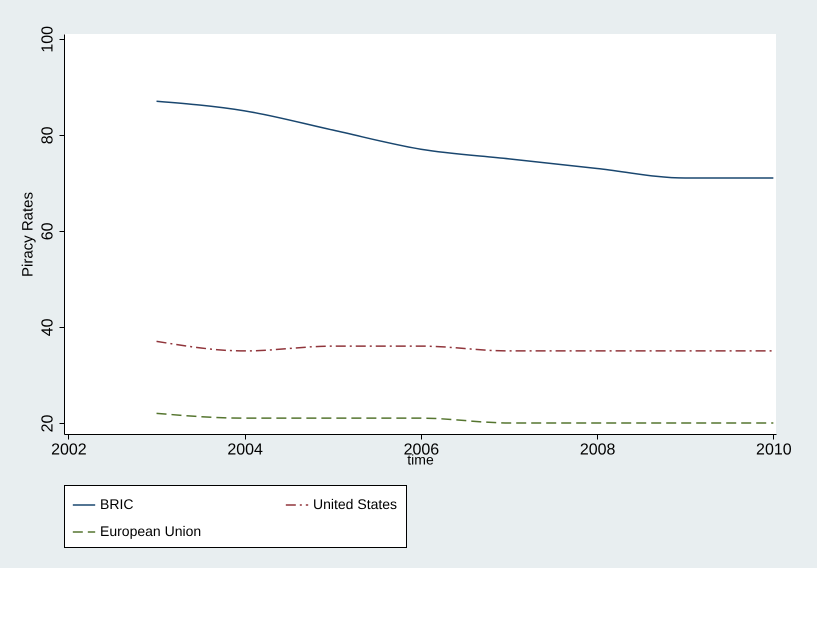 The height and width of the screenshot is (639, 836). I want to click on x-tick-label: 2002, so click(69, 450).